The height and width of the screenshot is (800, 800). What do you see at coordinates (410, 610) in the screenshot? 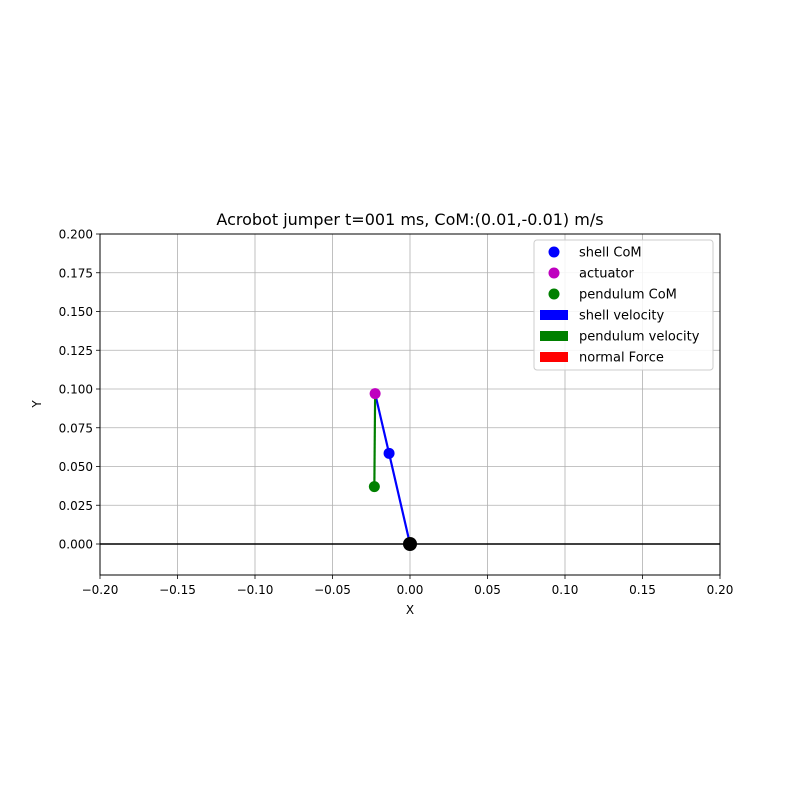
I see `x-axis-label: X` at bounding box center [410, 610].